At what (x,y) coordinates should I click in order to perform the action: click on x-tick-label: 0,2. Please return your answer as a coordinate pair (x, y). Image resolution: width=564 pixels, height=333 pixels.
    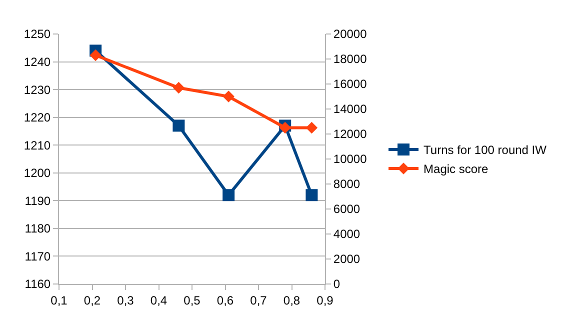
    Looking at the image, I should click on (92, 300).